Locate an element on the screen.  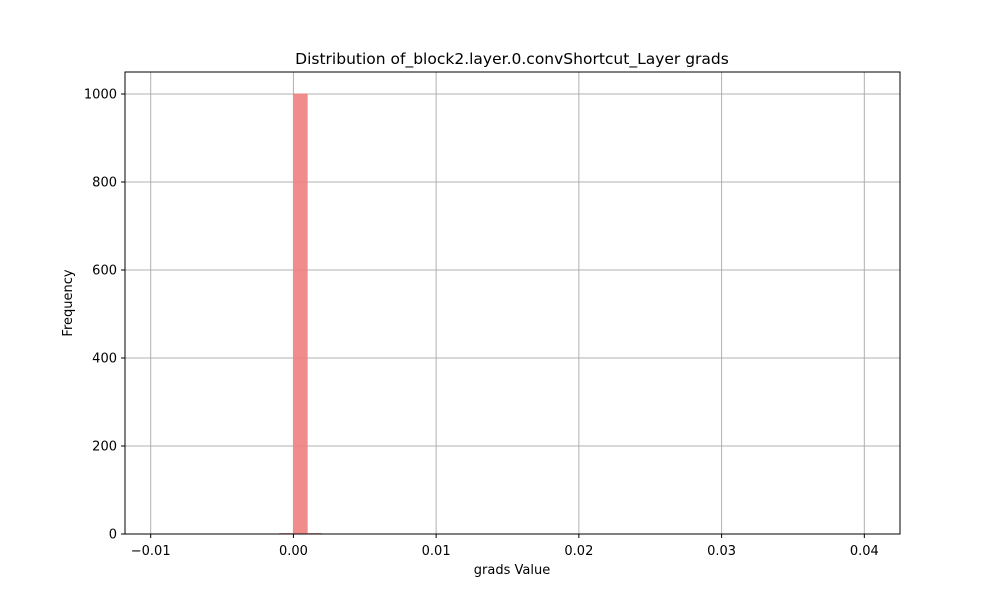
y-tick-label-1: 200 is located at coordinates (104, 447).